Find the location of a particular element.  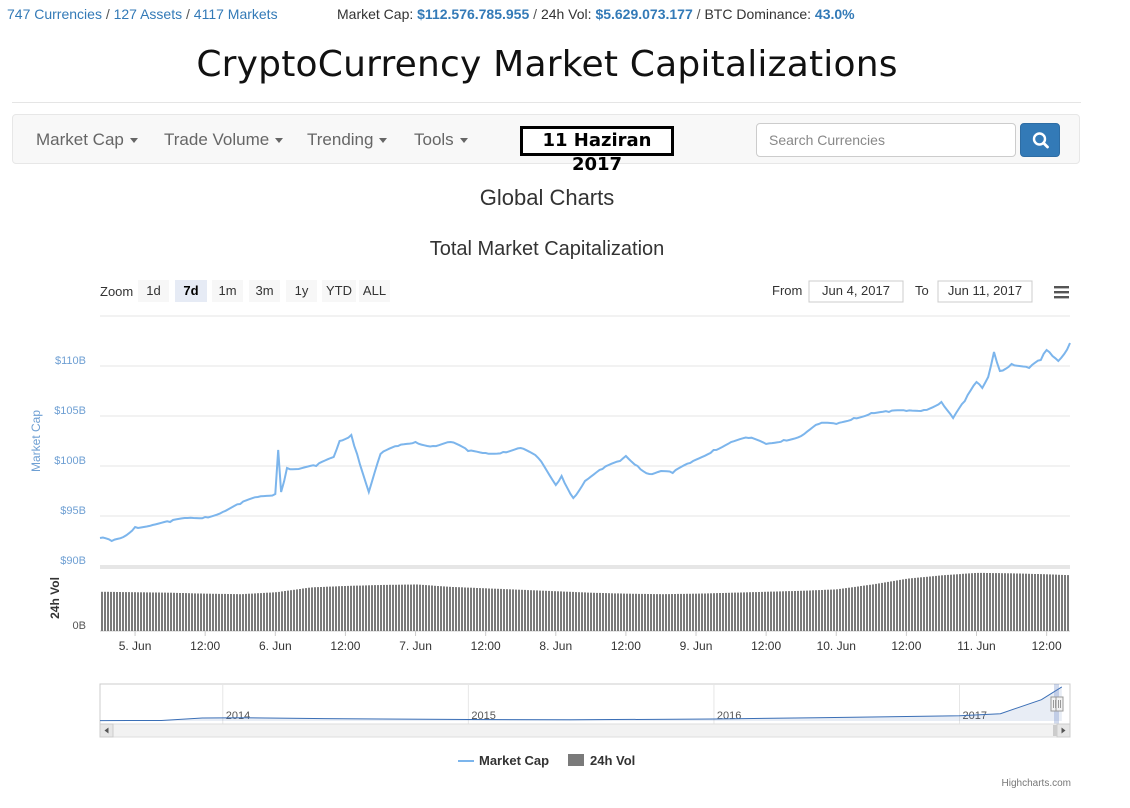

scroll-left-button is located at coordinates (106, 730).